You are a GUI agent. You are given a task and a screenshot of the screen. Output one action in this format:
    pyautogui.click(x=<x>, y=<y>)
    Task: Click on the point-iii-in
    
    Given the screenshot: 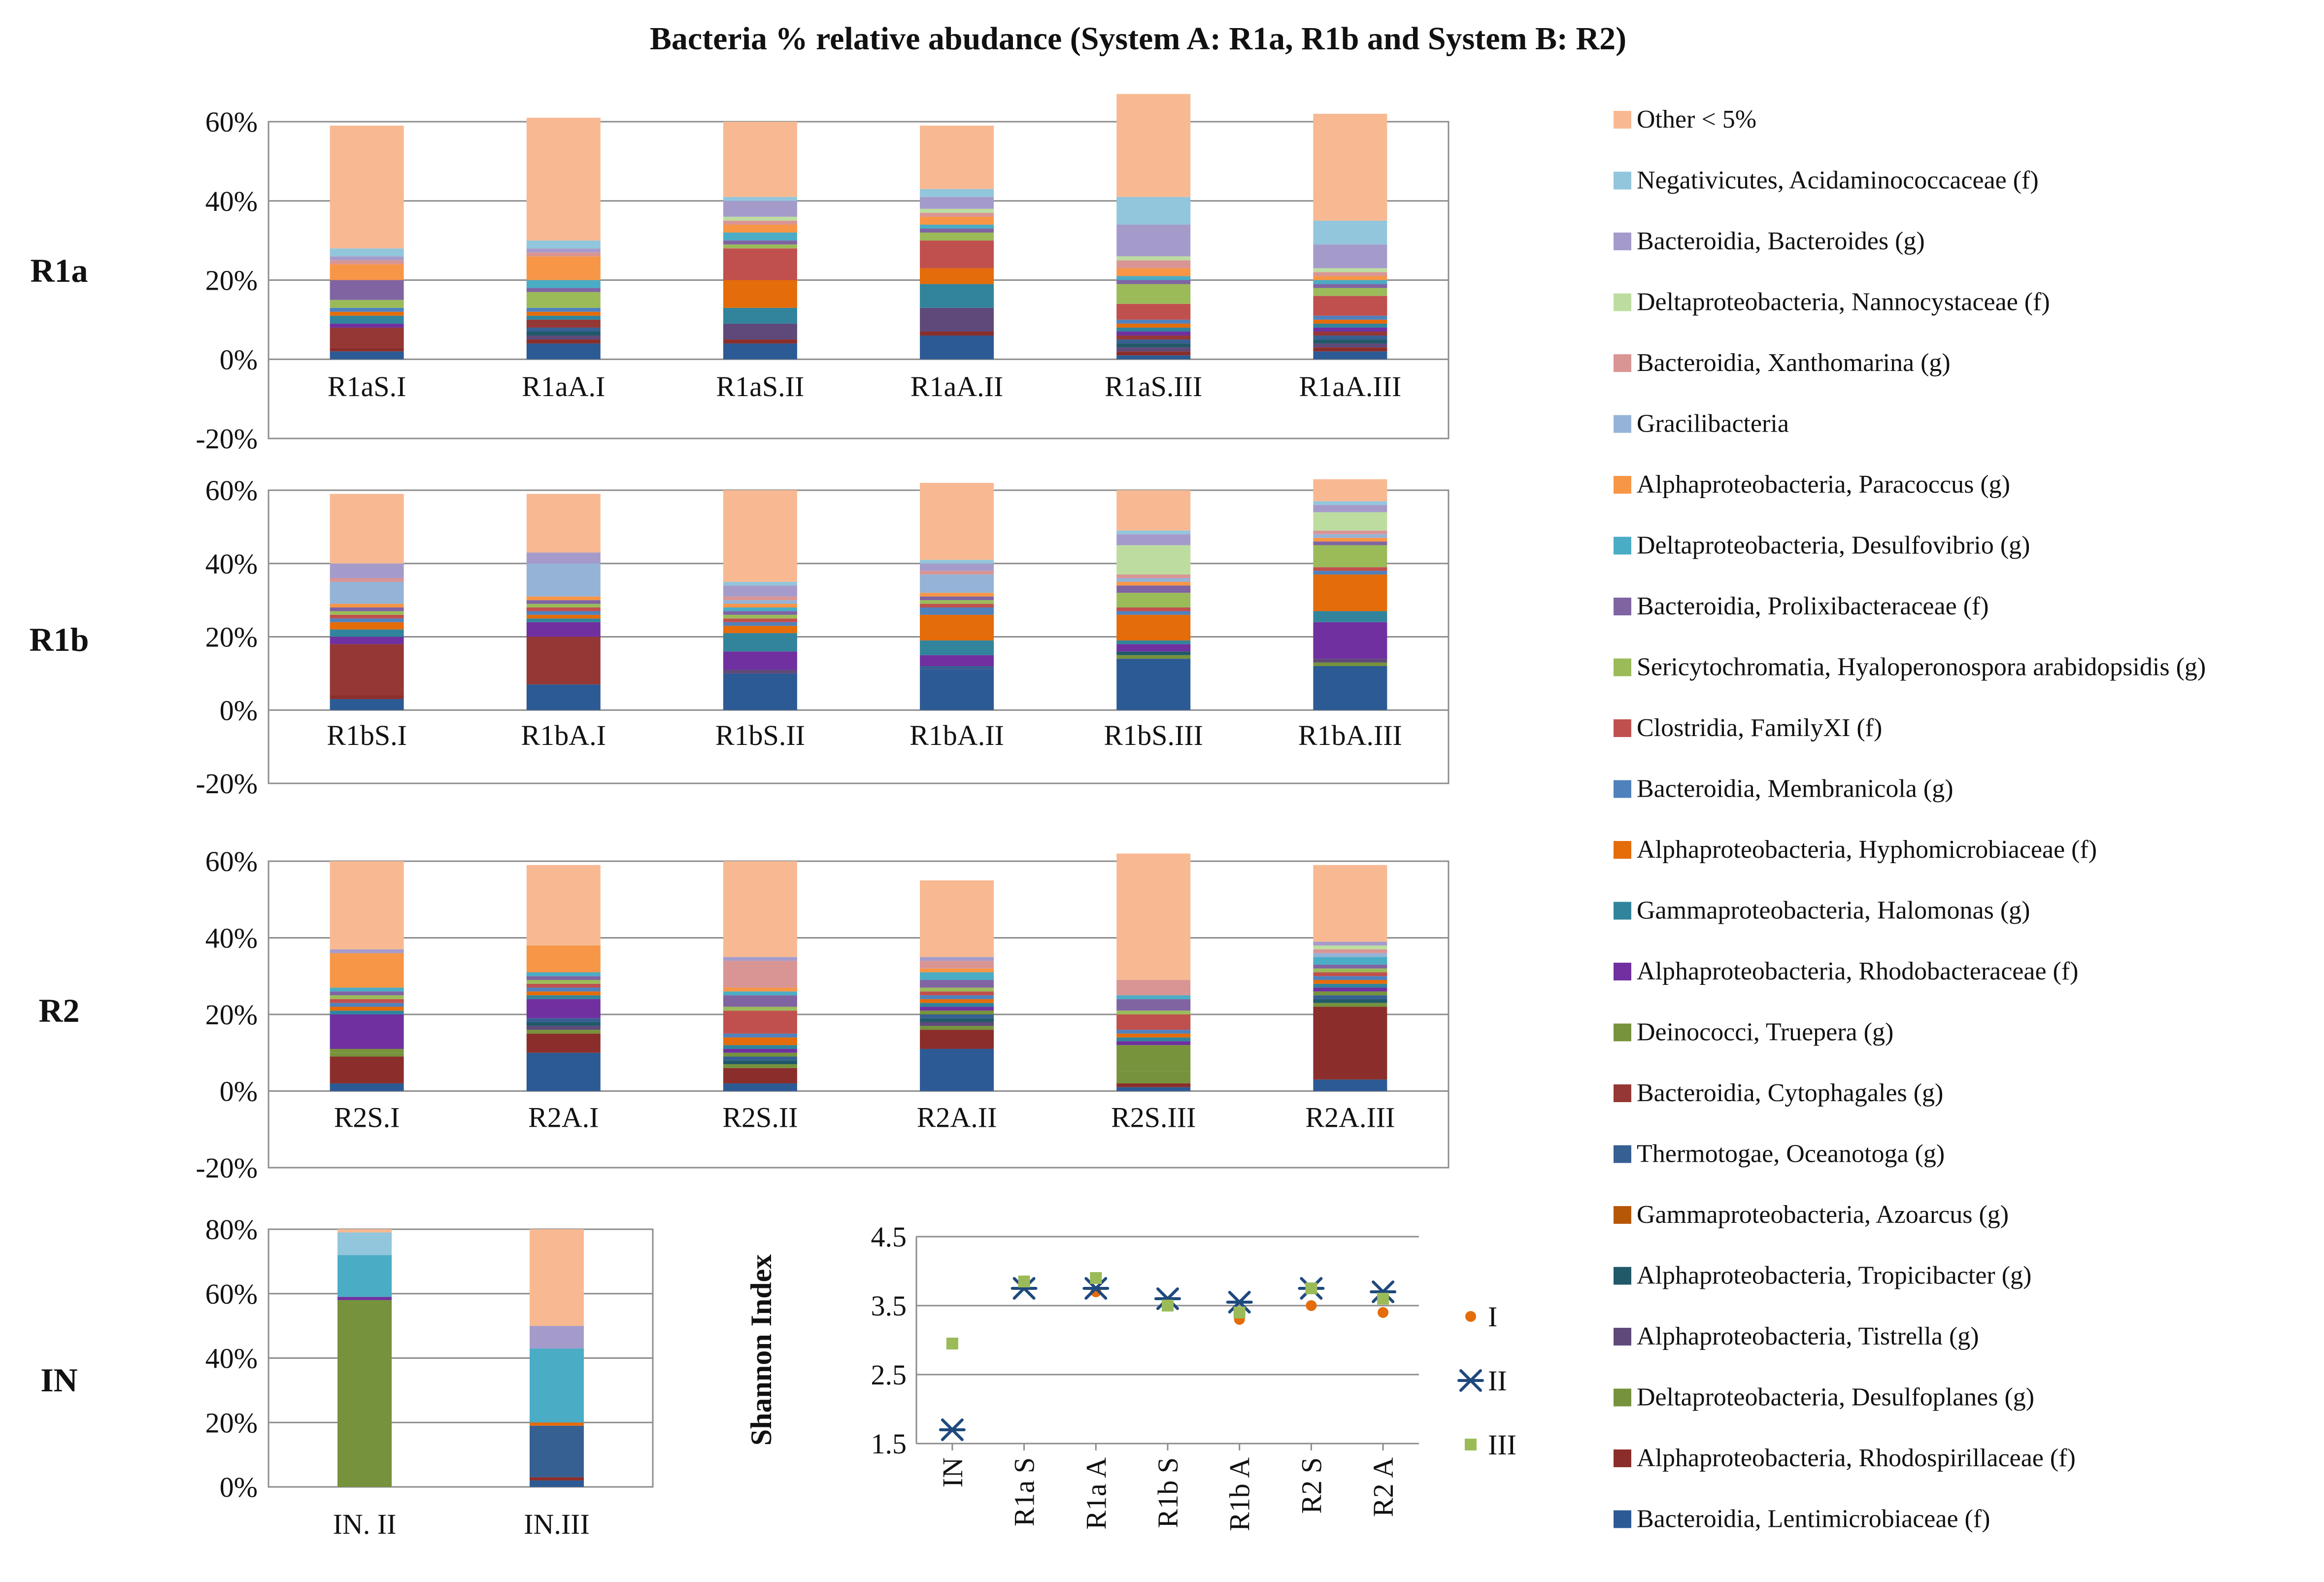 What is the action you would take?
    pyautogui.click(x=952, y=1344)
    